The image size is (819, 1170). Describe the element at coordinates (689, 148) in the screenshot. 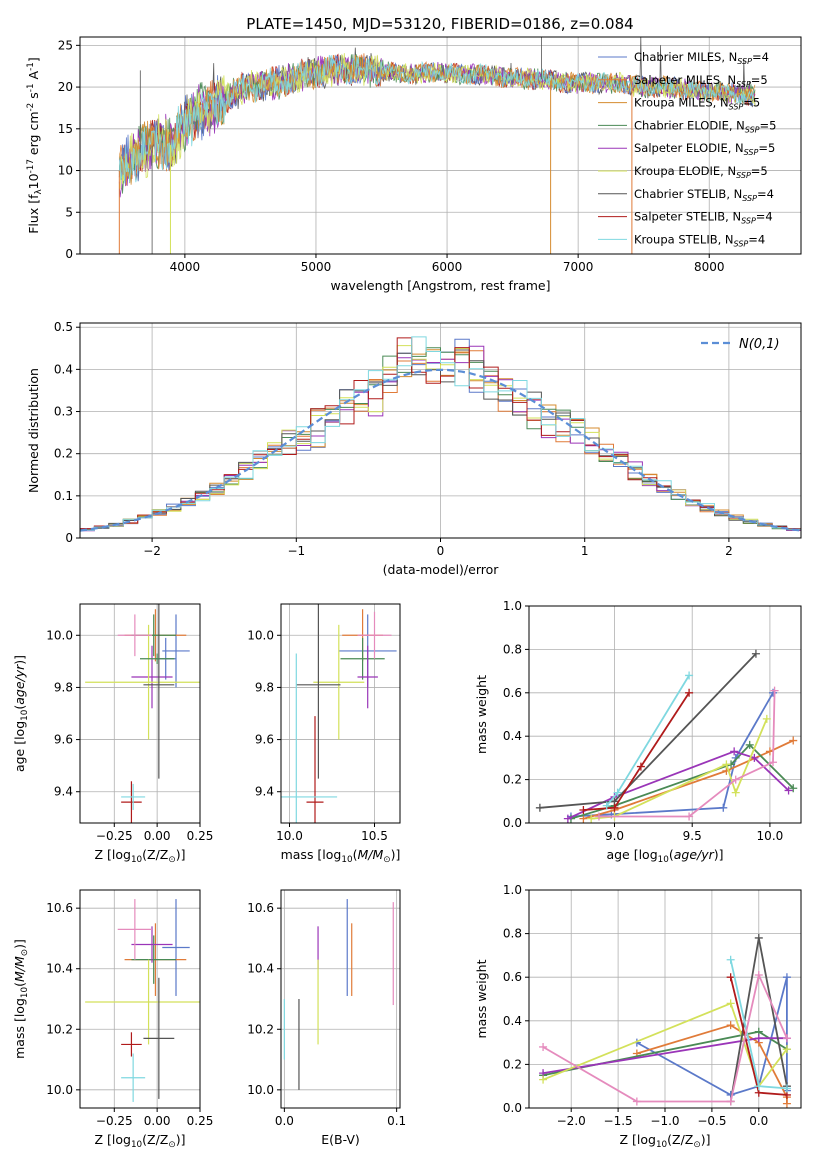

I see `text-span: Salpeter ELODIE, N` at that location.